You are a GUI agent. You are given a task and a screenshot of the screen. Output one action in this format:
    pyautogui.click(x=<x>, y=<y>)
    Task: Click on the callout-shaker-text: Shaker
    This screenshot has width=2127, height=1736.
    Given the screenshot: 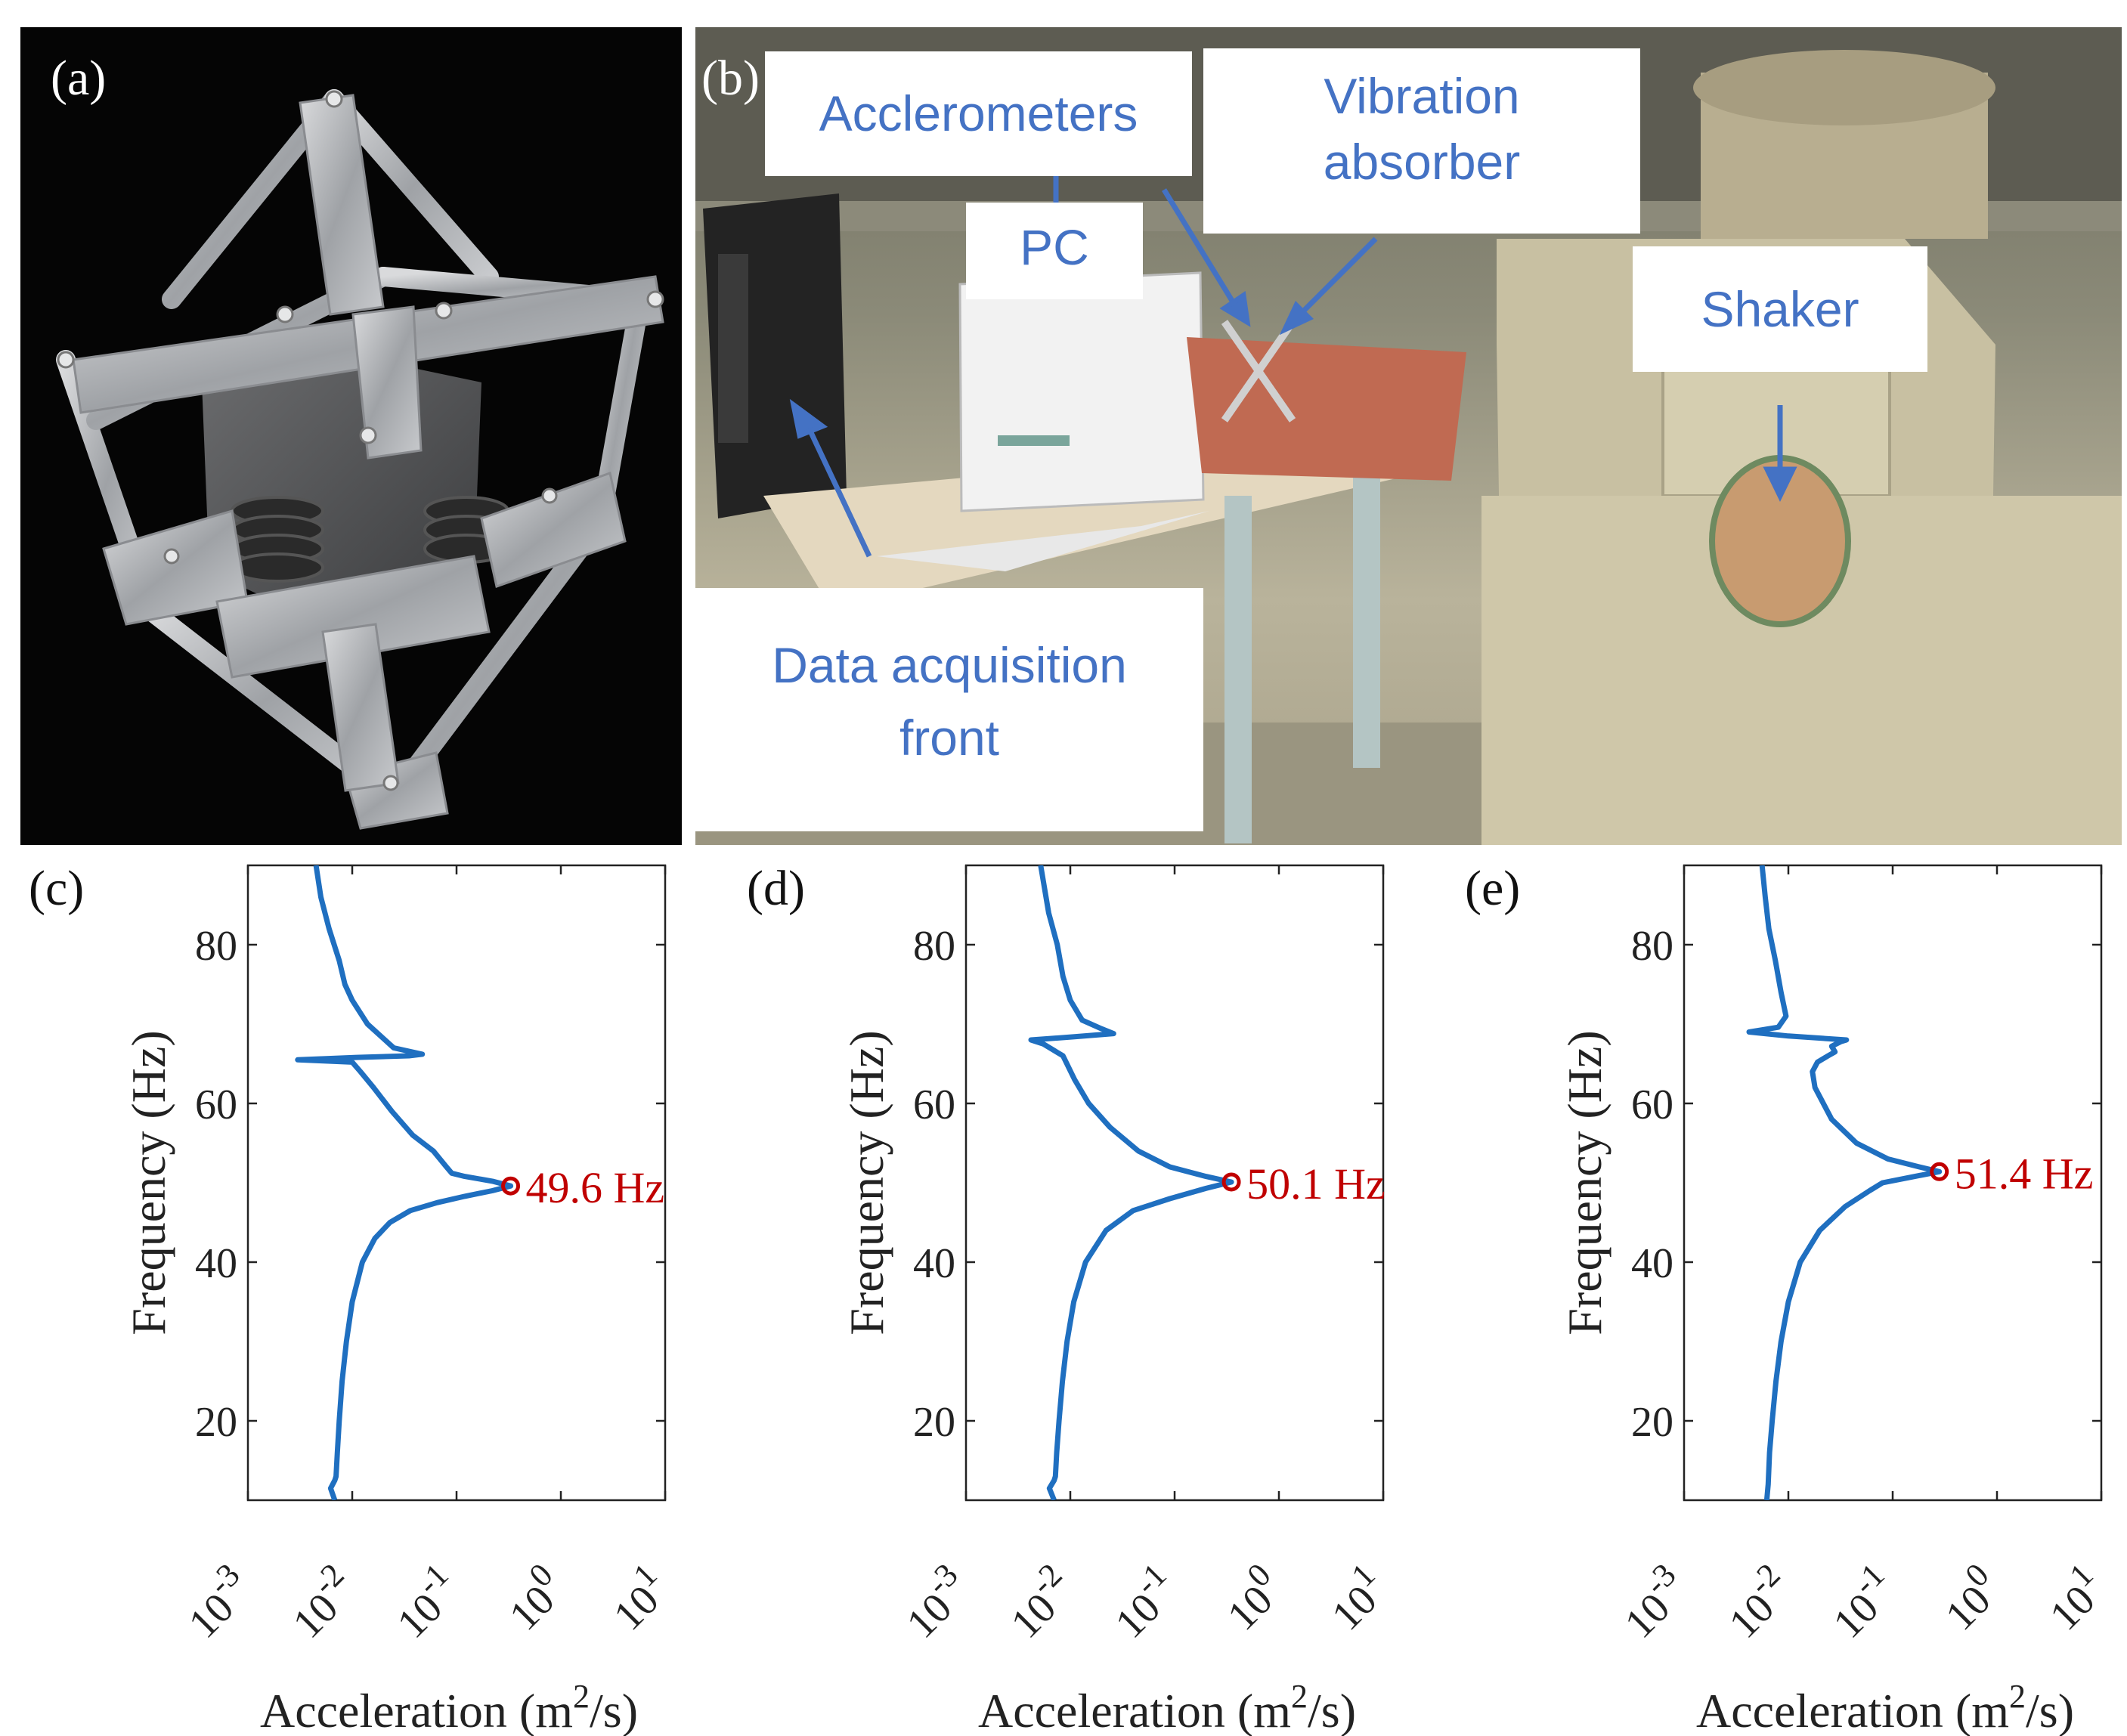 What is the action you would take?
    pyautogui.click(x=1780, y=309)
    